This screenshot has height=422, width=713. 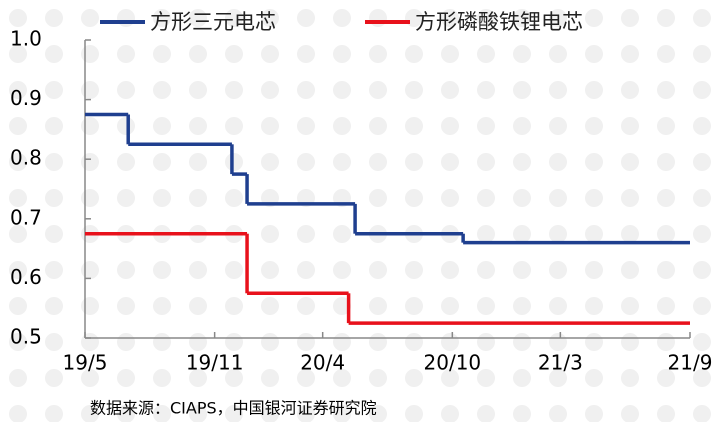 What do you see at coordinates (499, 22) in the screenshot?
I see `legend-label: 方形磷酸铁锂电芯` at bounding box center [499, 22].